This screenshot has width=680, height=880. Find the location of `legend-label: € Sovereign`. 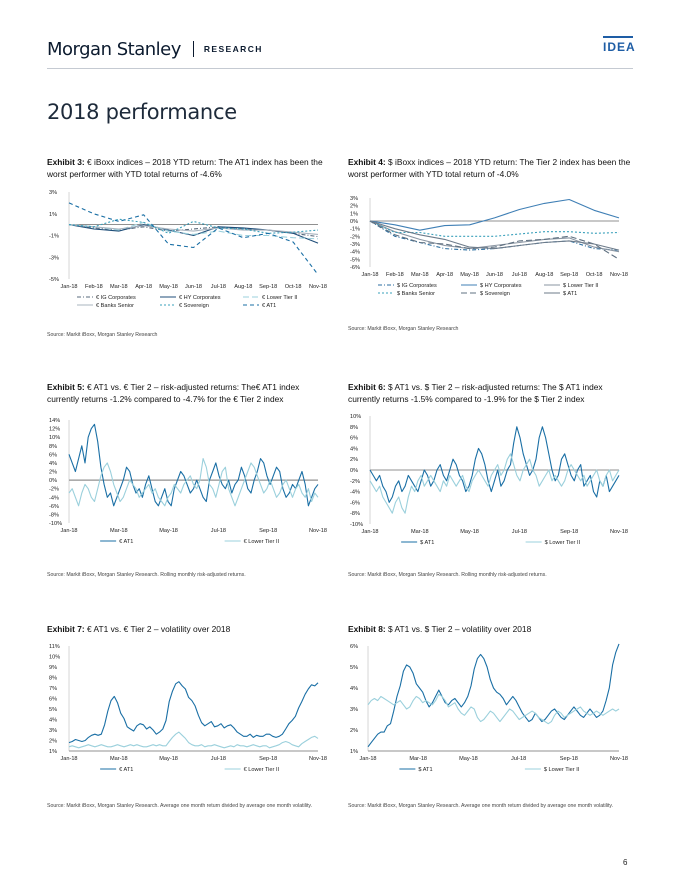

legend-label: € Sovereign is located at coordinates (194, 306).